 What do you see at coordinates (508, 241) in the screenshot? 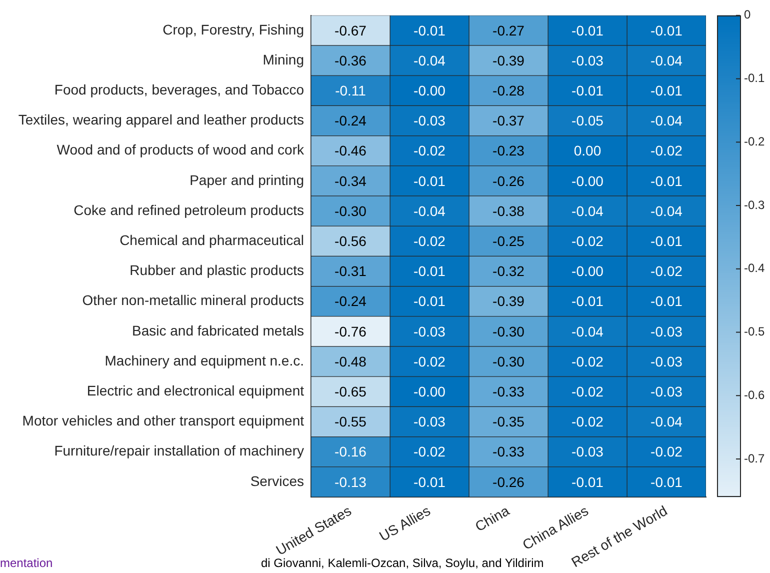
I see `data-label: -0.25` at bounding box center [508, 241].